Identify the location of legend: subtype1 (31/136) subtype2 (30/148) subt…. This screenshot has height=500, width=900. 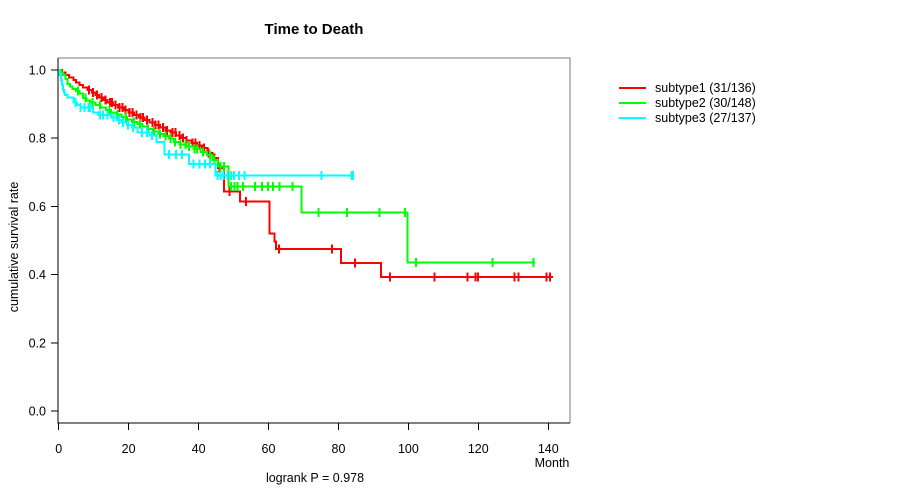
(687, 102).